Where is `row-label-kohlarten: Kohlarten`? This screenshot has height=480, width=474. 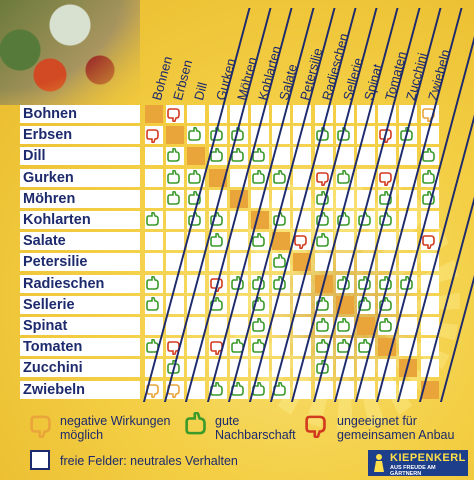
row-label-kohlarten: Kohlarten is located at coordinates (80, 220).